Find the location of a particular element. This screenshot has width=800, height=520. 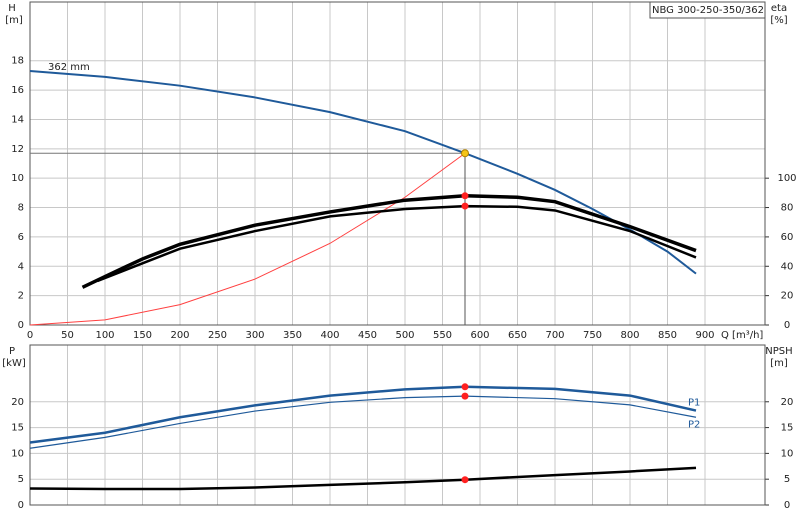

x-tick-label: 550 is located at coordinates (442, 335).